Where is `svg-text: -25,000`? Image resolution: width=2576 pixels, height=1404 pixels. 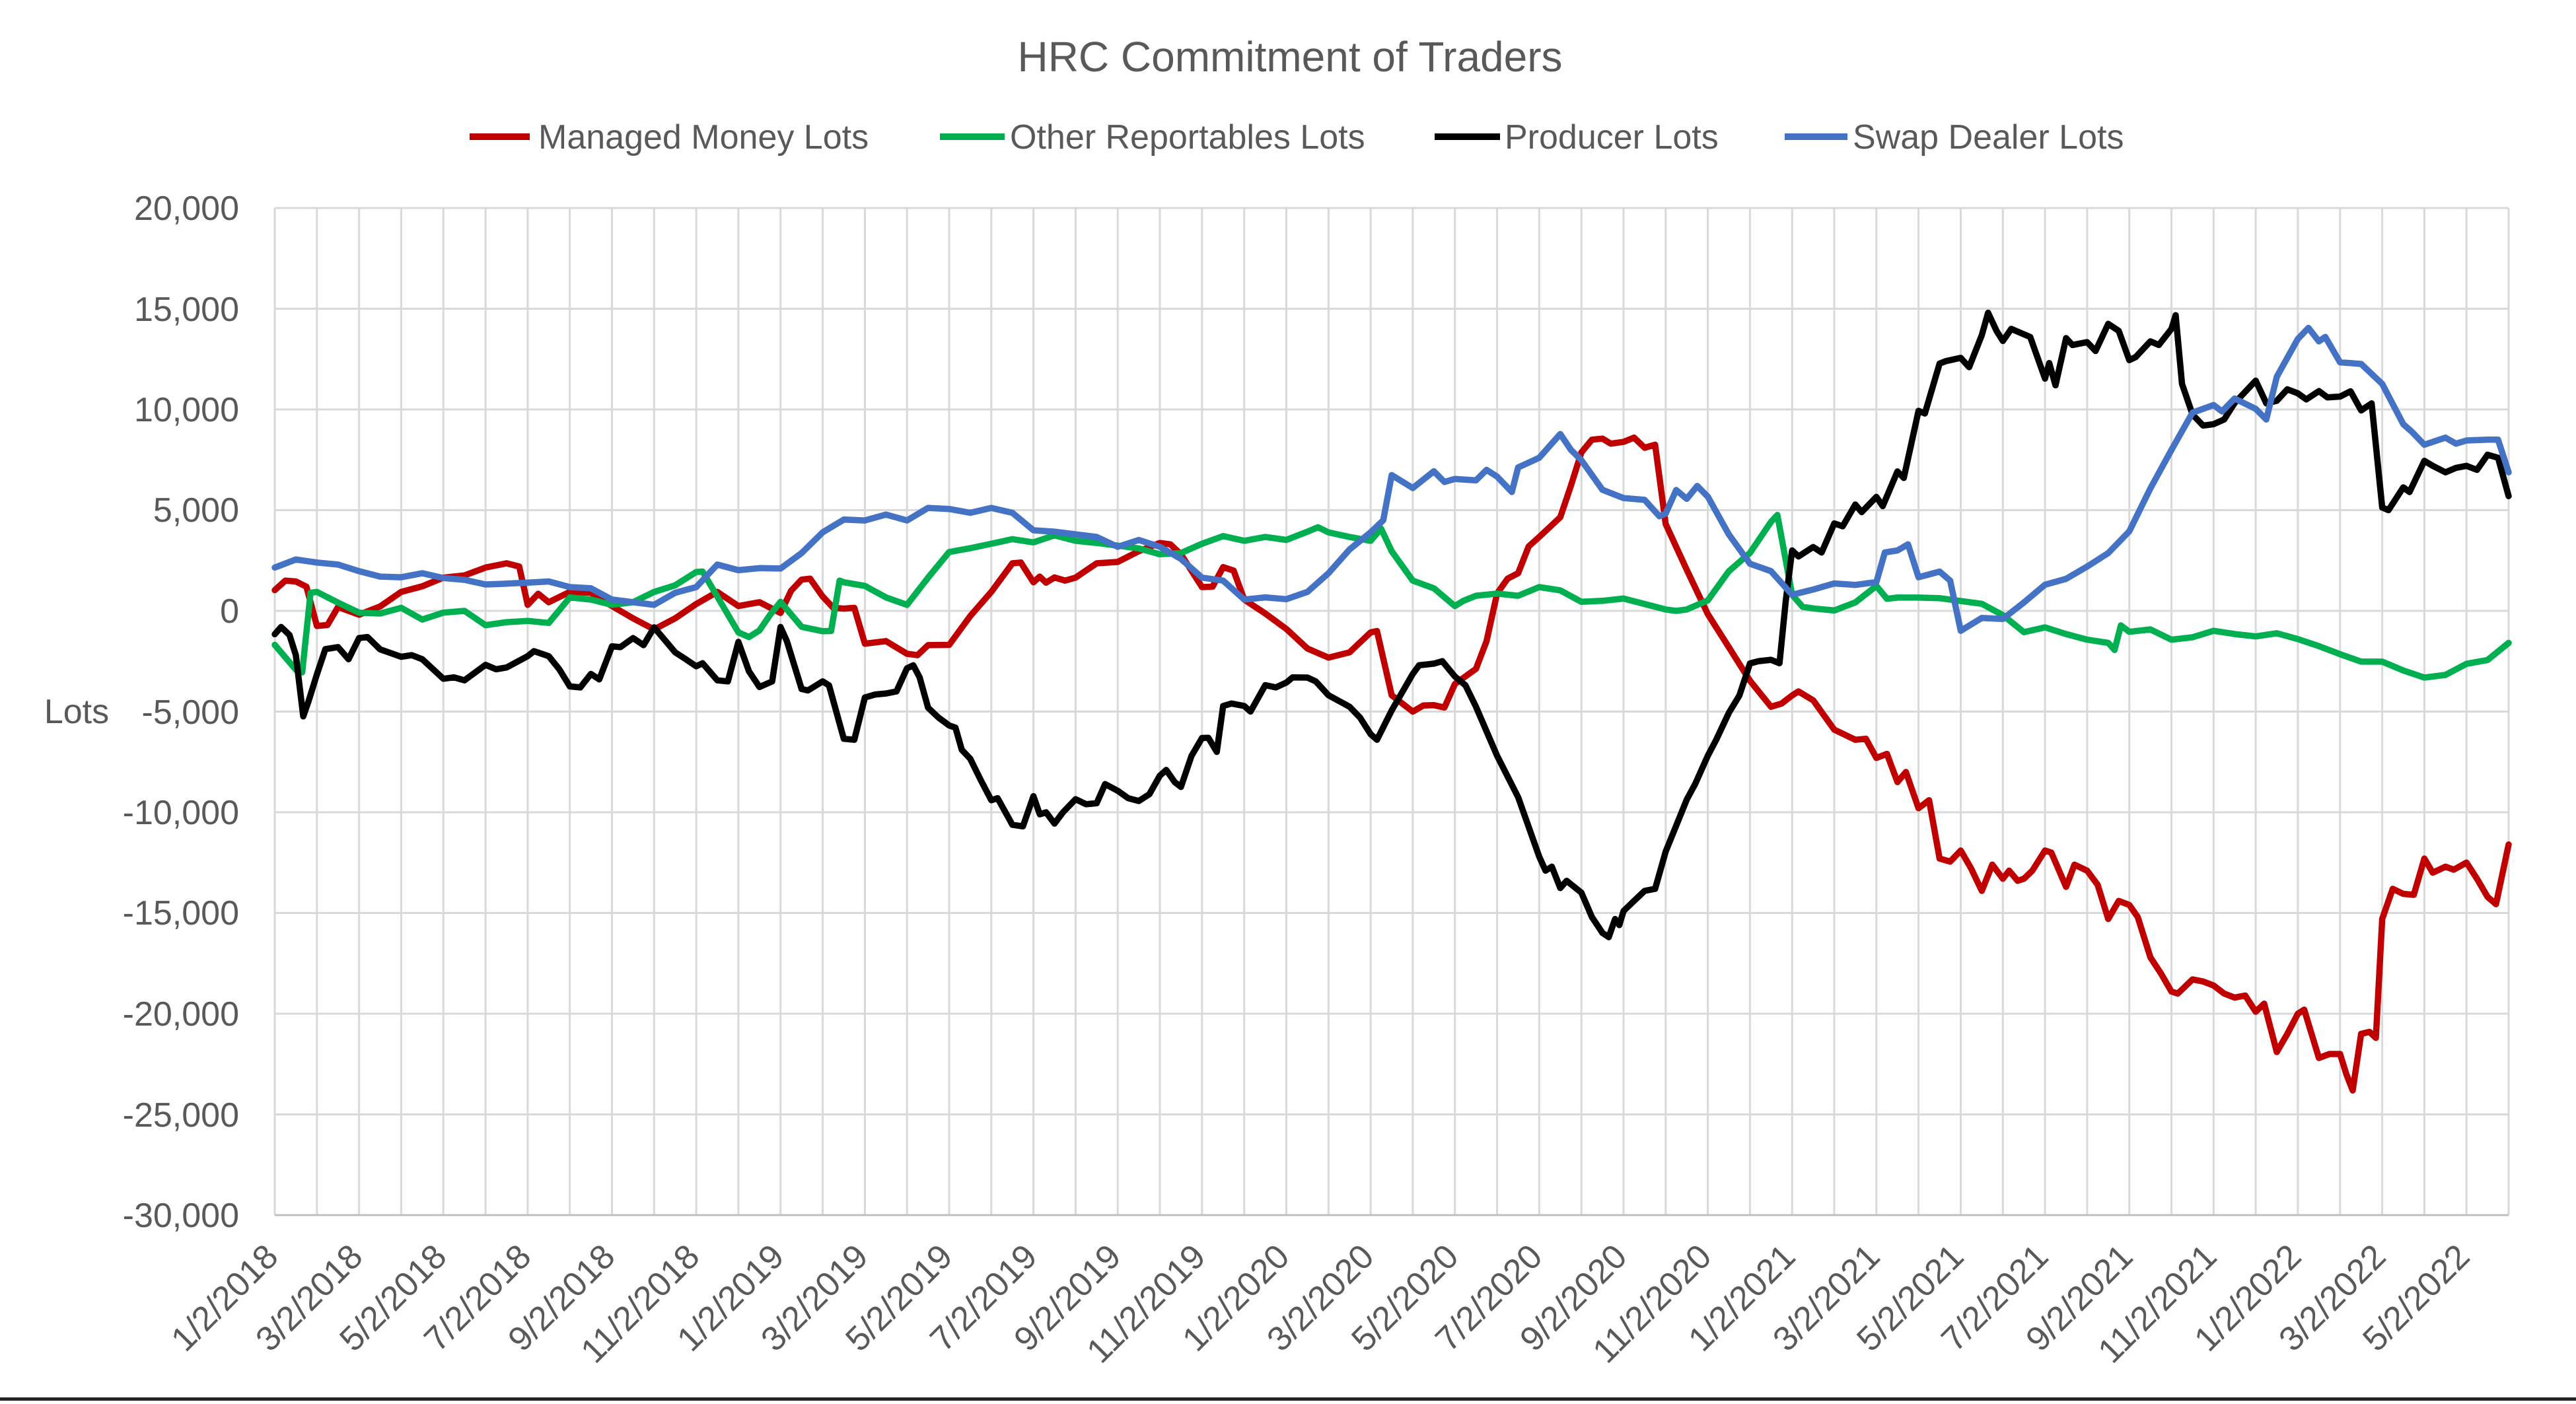 svg-text: -25,000 is located at coordinates (181, 1115).